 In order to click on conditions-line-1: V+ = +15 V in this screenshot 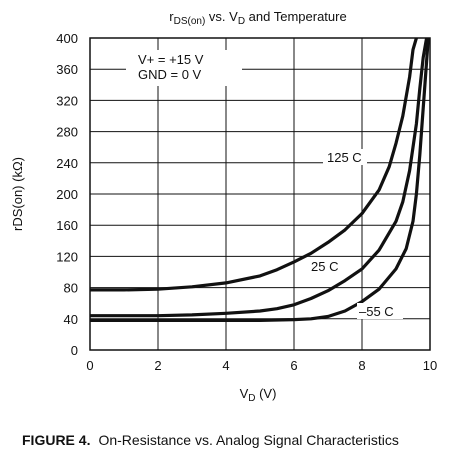, I will do `click(171, 59)`.